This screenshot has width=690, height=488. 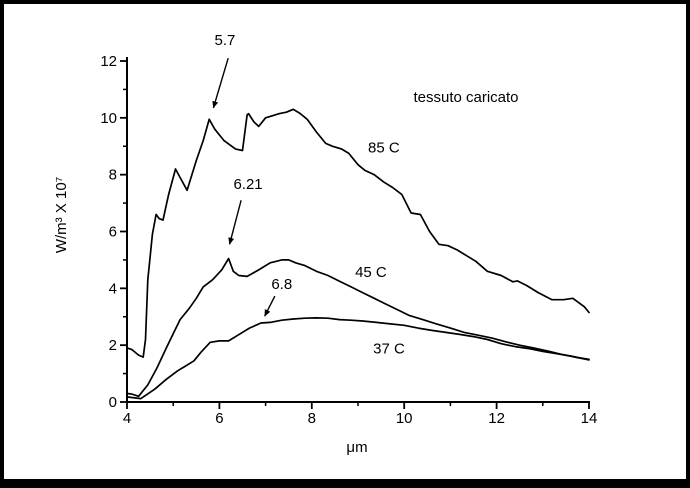 I want to click on annotation-label: 6.8, so click(x=281, y=284).